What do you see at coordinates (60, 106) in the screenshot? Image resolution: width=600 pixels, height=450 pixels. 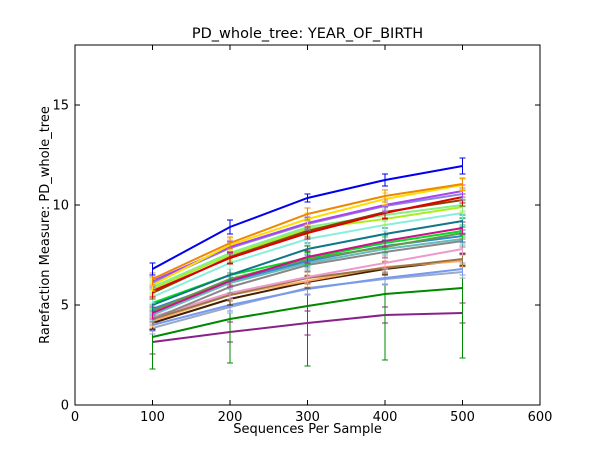 I see `y-tick-label: 15` at bounding box center [60, 106].